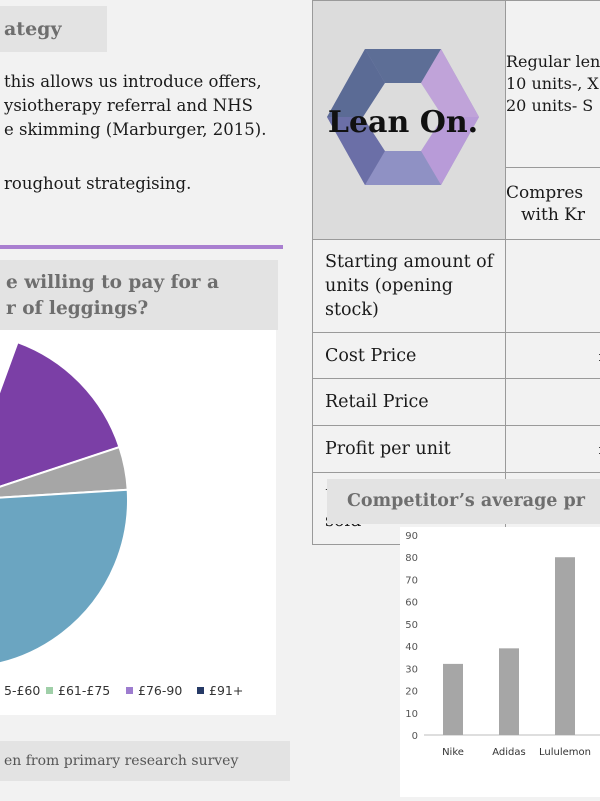 This screenshot has height=801, width=600. Describe the element at coordinates (226, 690) in the screenshot. I see `legend-label: £91+` at that location.